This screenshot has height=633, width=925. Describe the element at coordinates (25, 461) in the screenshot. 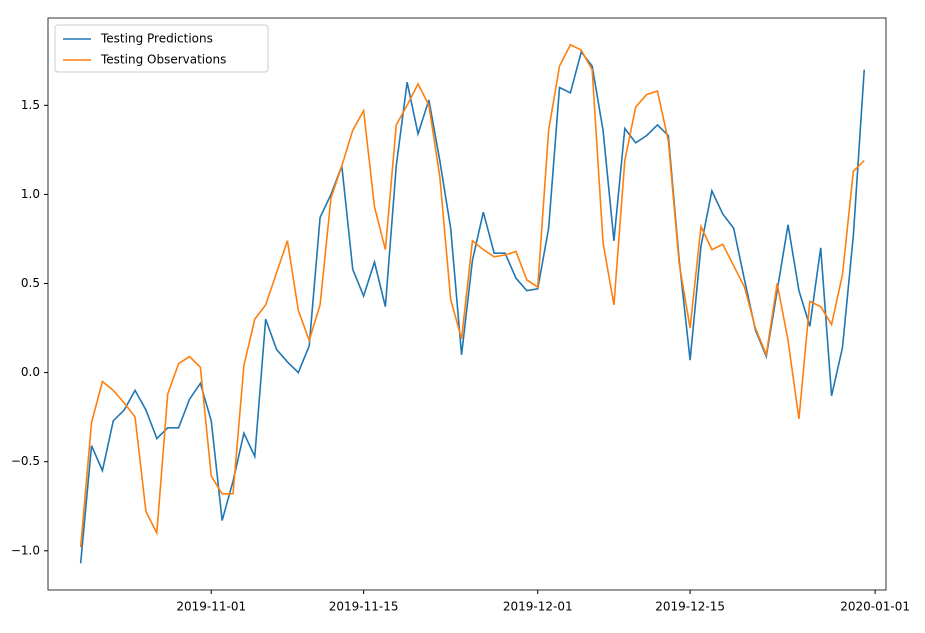

I see `y-tick-label: −0.5` at that location.